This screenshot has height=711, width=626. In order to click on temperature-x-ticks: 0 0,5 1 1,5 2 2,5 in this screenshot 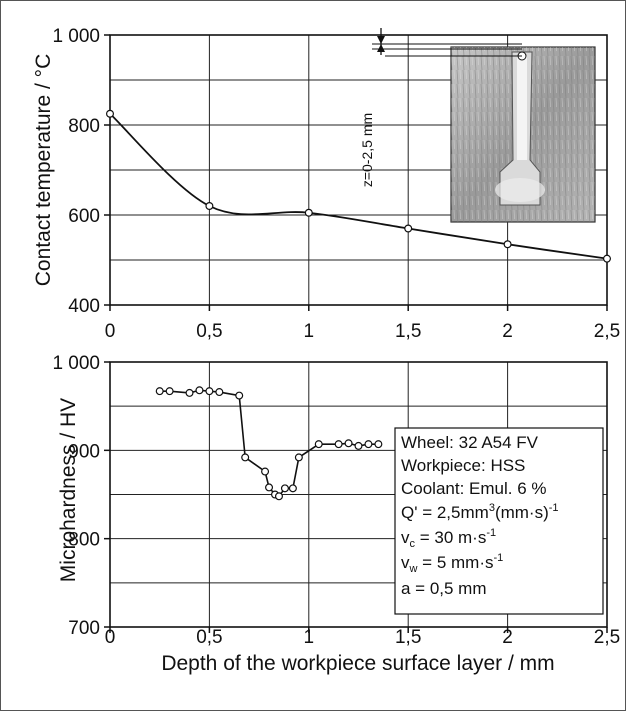, I will do `click(362, 323)`.